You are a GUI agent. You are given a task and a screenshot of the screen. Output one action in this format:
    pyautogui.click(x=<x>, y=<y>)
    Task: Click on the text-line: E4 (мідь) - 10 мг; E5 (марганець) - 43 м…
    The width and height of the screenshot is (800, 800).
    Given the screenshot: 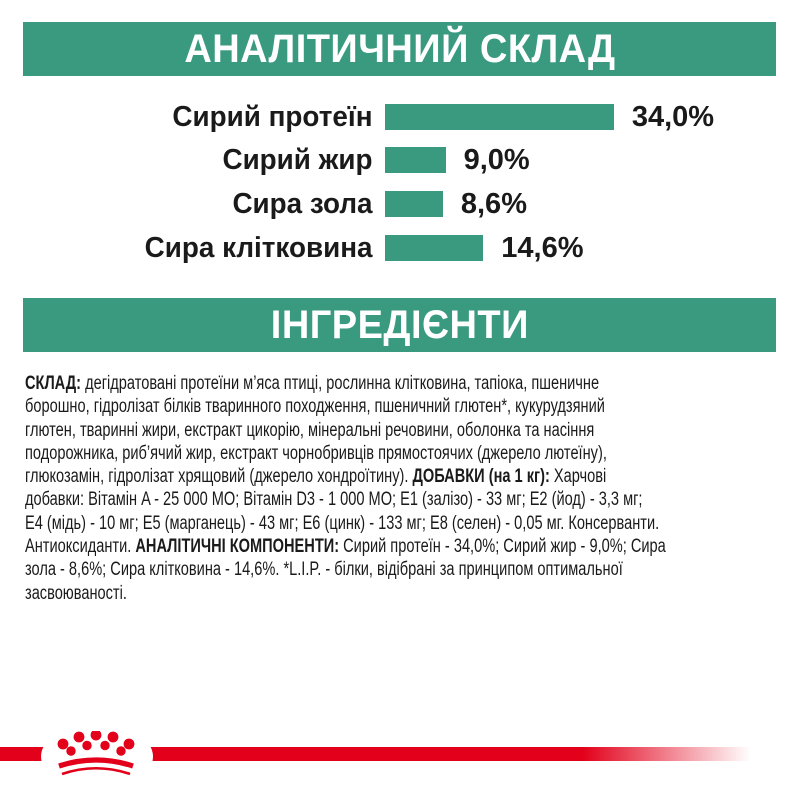 What is the action you would take?
    pyautogui.click(x=342, y=523)
    